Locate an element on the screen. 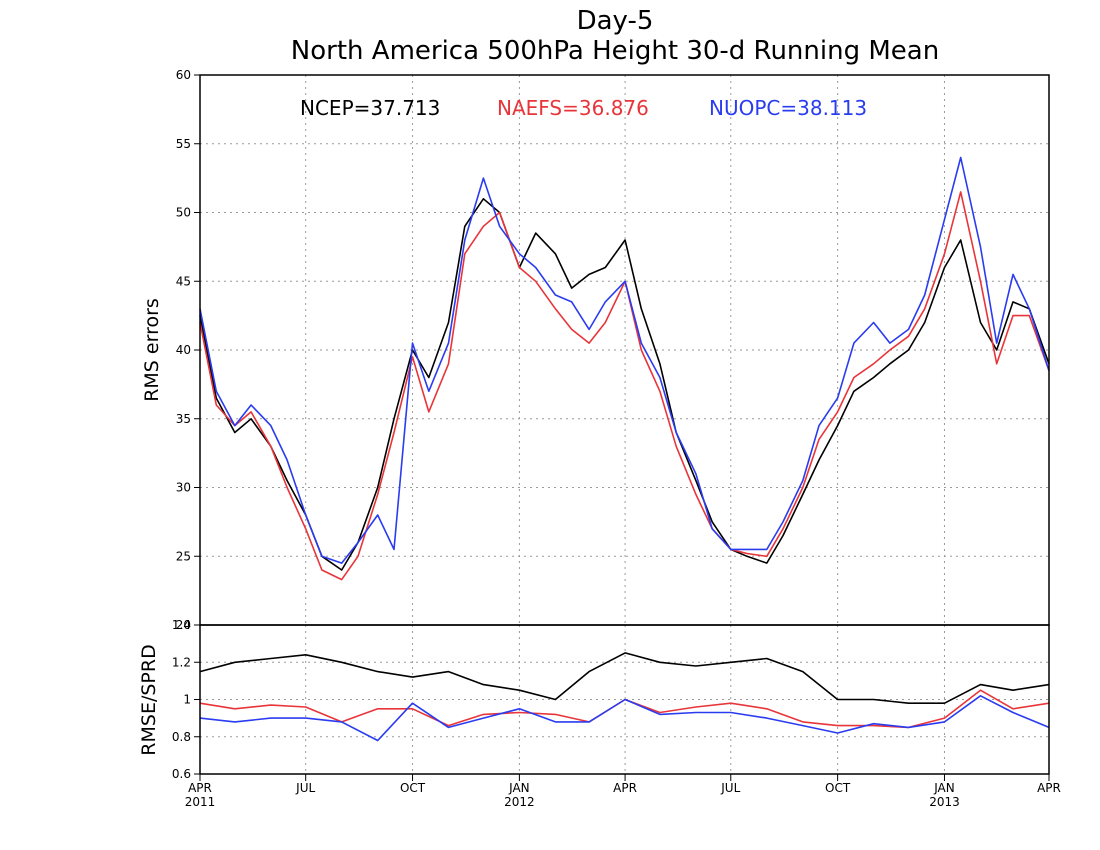 This screenshot has height=850, width=1100. y-tick-label: 1.2 is located at coordinates (181, 662).